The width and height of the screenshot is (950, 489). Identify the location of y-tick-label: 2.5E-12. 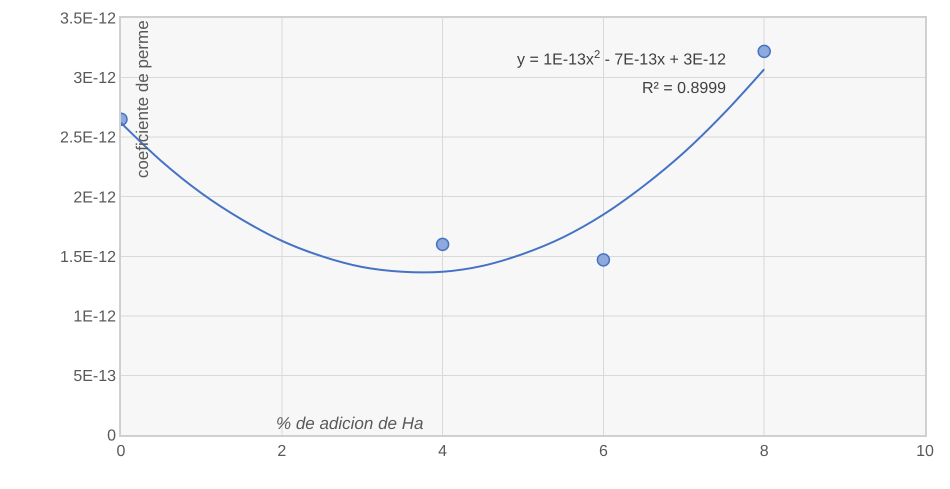
(88, 138).